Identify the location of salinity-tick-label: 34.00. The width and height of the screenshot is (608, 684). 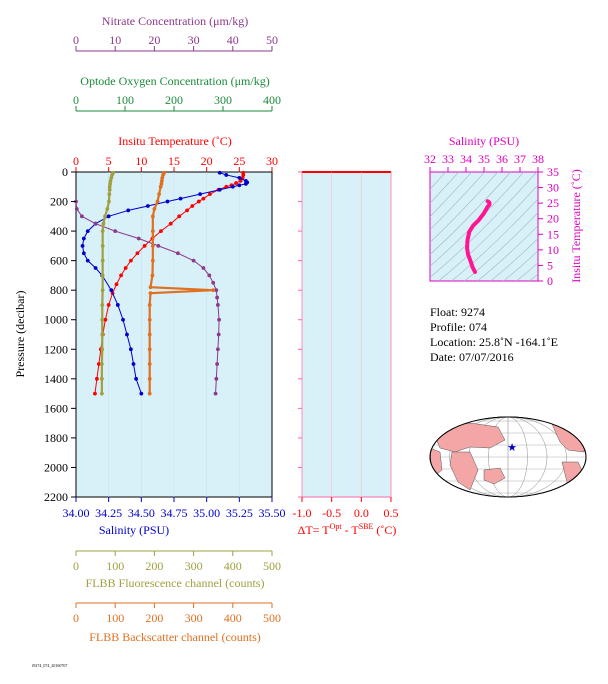
(76, 513).